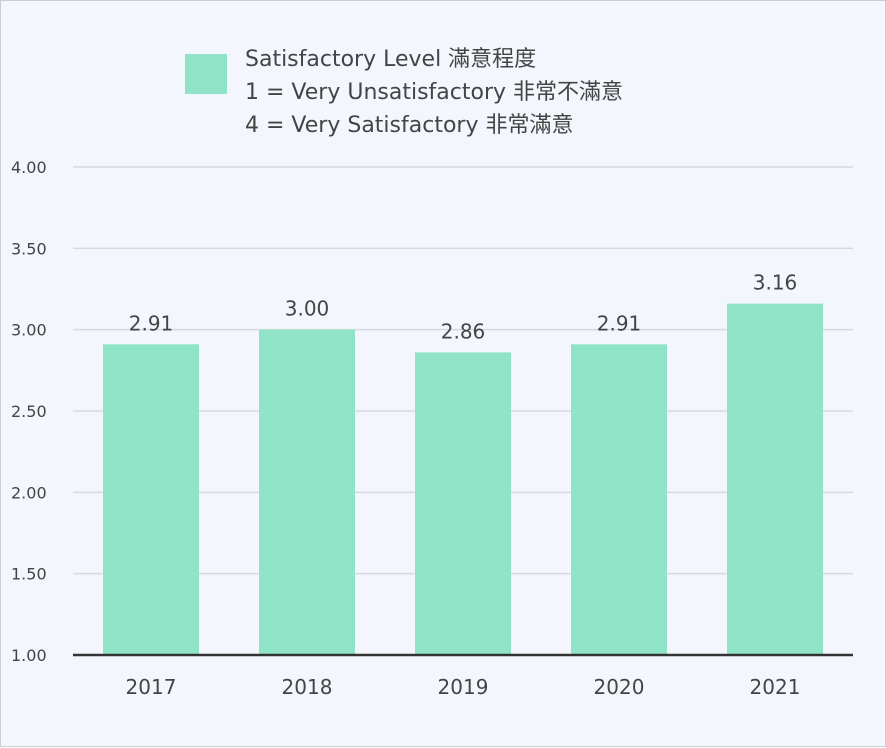  I want to click on x-tick-label: 2020, so click(619, 687).